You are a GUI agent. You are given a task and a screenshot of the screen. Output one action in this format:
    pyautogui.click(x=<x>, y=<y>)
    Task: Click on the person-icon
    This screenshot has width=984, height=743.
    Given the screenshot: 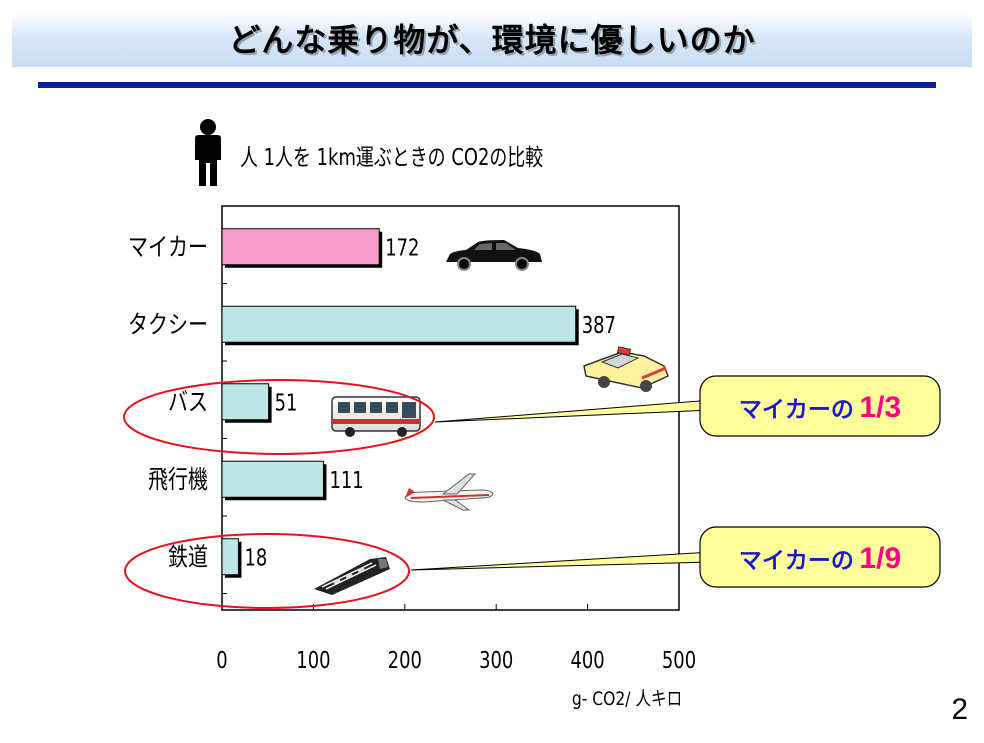 What is the action you would take?
    pyautogui.click(x=208, y=152)
    